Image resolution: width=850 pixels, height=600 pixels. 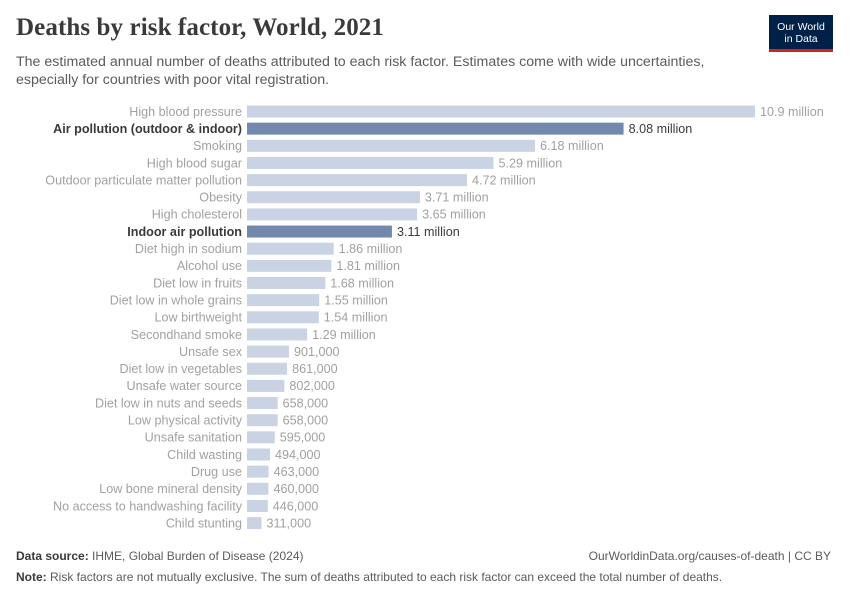 What do you see at coordinates (344, 335) in the screenshot?
I see `value-label: 1.29 million` at bounding box center [344, 335].